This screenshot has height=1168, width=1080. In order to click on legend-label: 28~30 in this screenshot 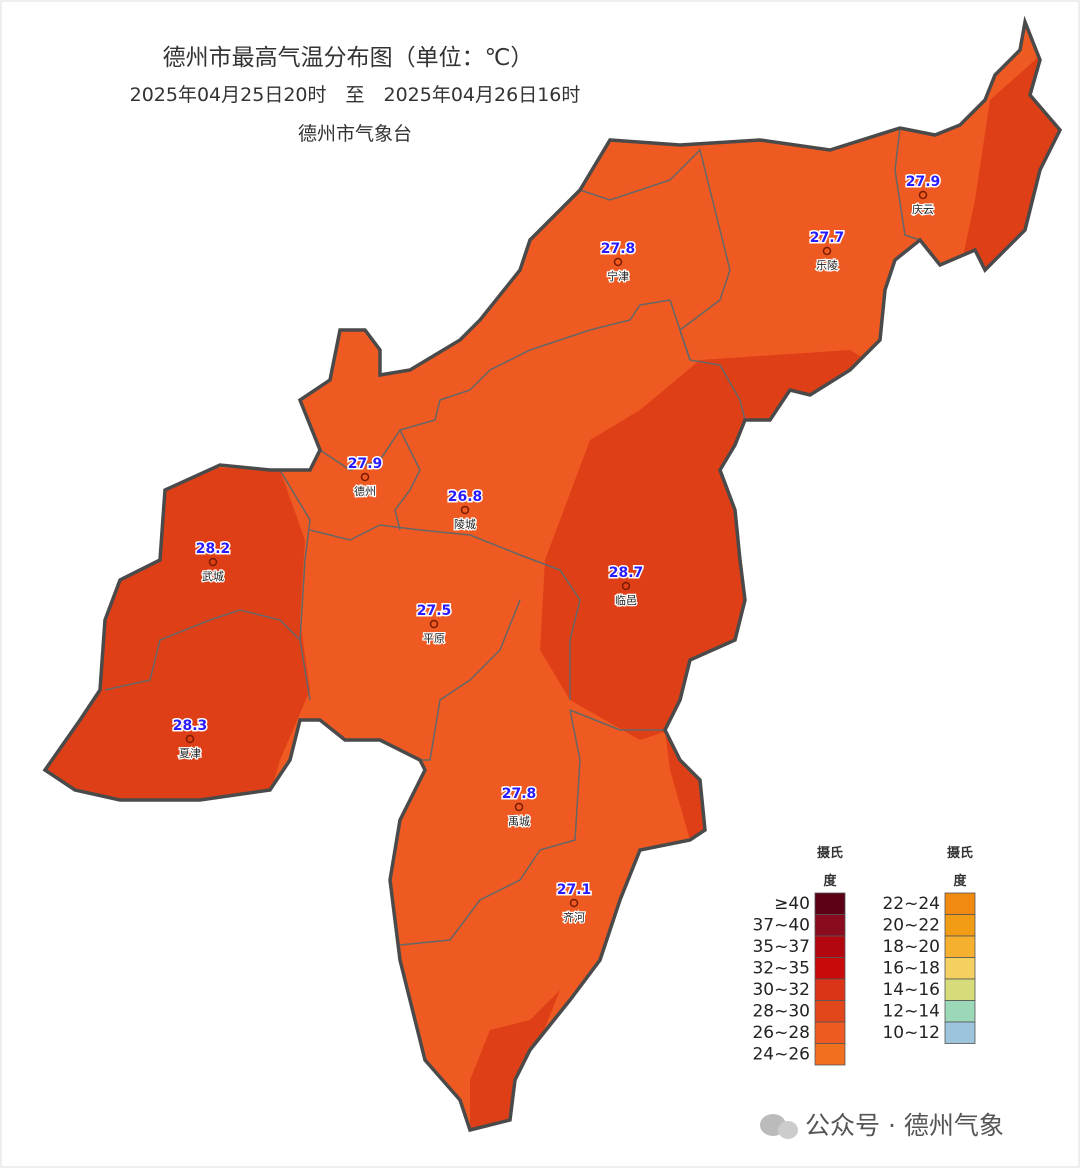, I will do `click(781, 1012)`.